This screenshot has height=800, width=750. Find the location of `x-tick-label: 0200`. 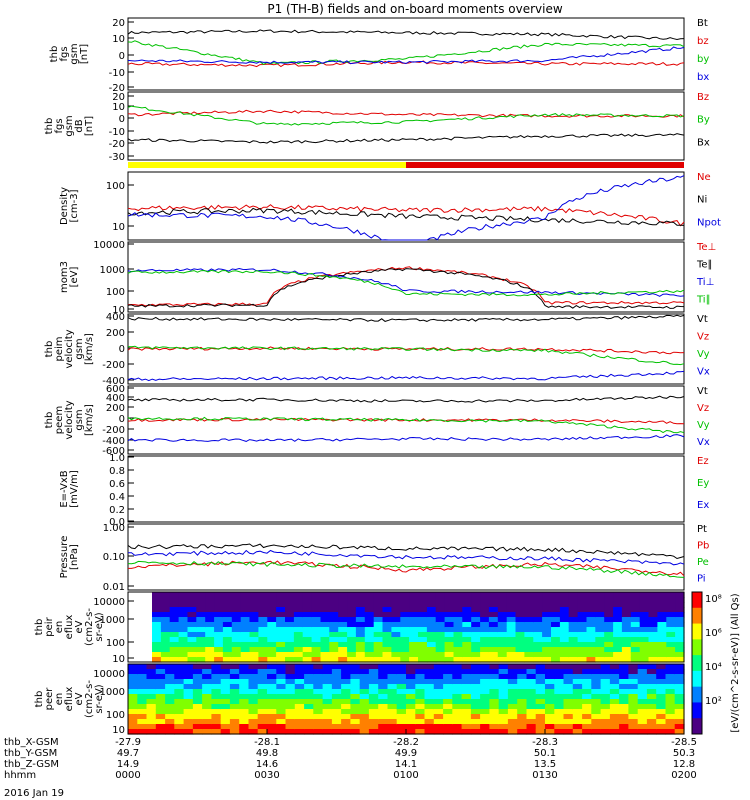

x-tick-label: 0200 is located at coordinates (683, 775).